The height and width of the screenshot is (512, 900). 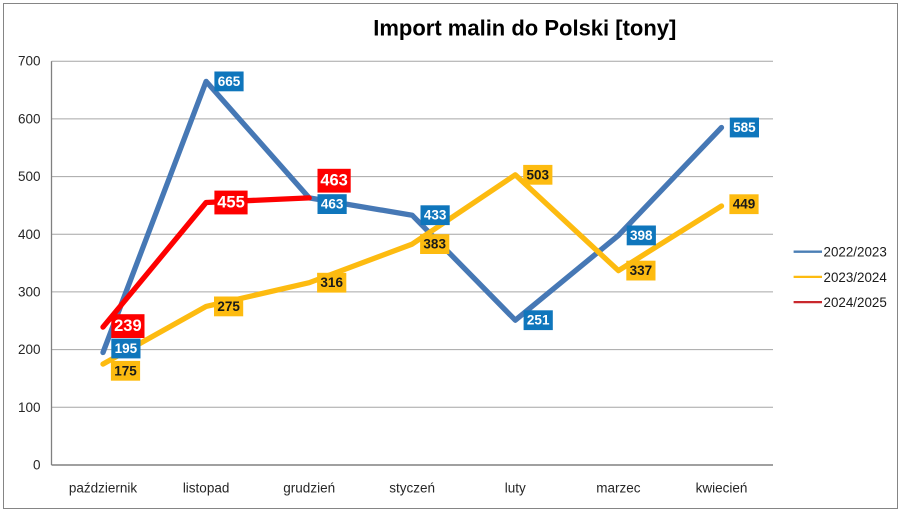 I want to click on svg-text: 398, so click(x=641, y=235).